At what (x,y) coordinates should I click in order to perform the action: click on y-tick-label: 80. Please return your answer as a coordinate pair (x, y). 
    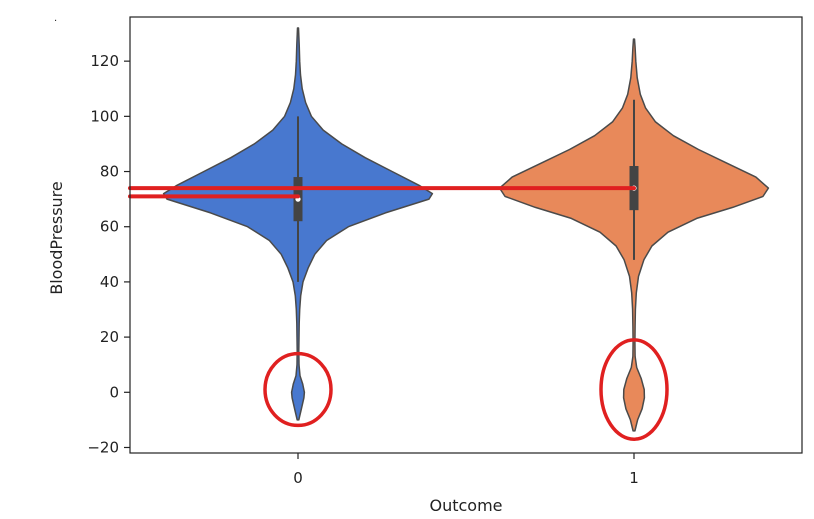
    Looking at the image, I should click on (109, 172).